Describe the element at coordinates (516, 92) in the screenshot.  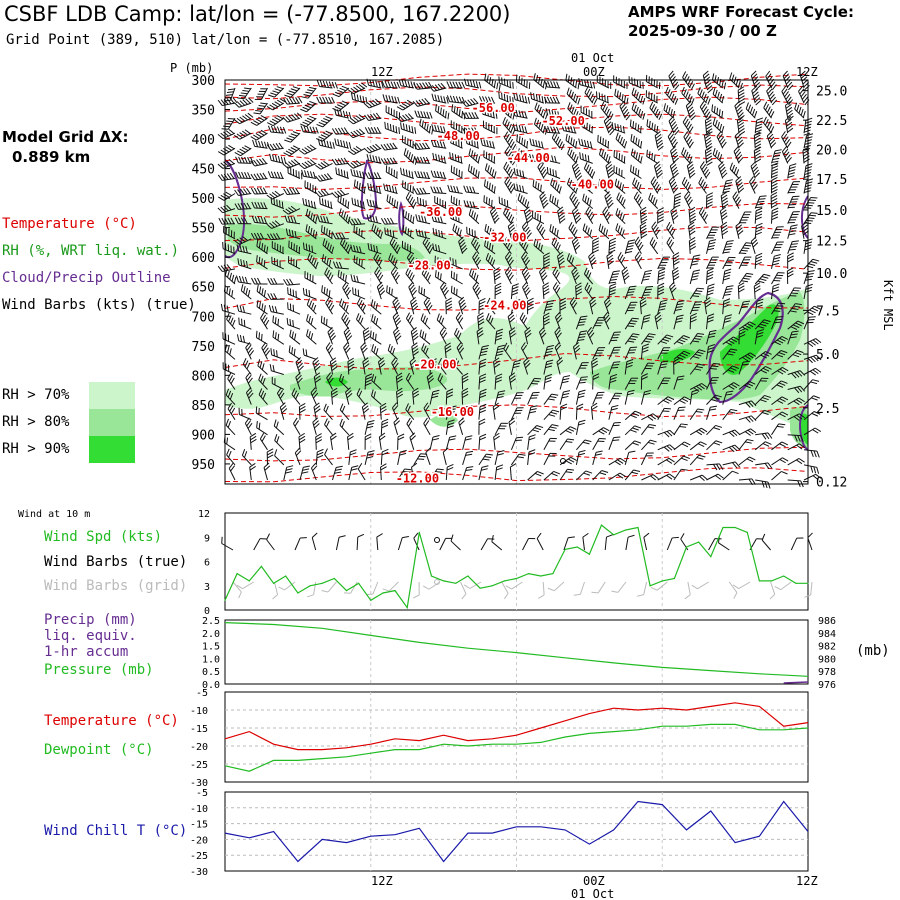
I see `temperature-contour` at that location.